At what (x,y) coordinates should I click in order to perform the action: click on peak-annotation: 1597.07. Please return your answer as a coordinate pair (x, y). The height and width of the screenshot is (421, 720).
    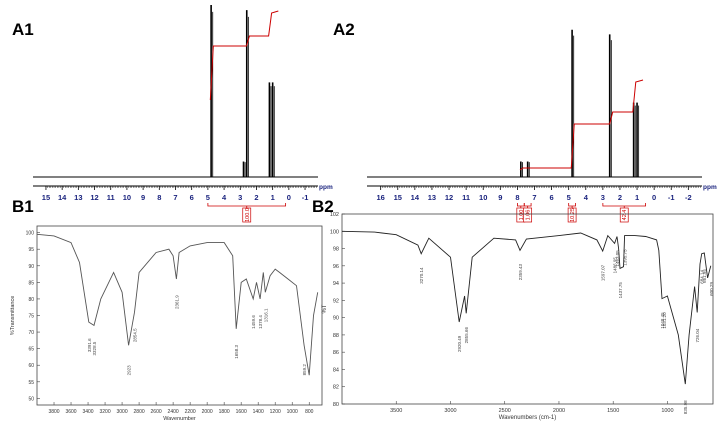
    Looking at the image, I should click on (603, 272).